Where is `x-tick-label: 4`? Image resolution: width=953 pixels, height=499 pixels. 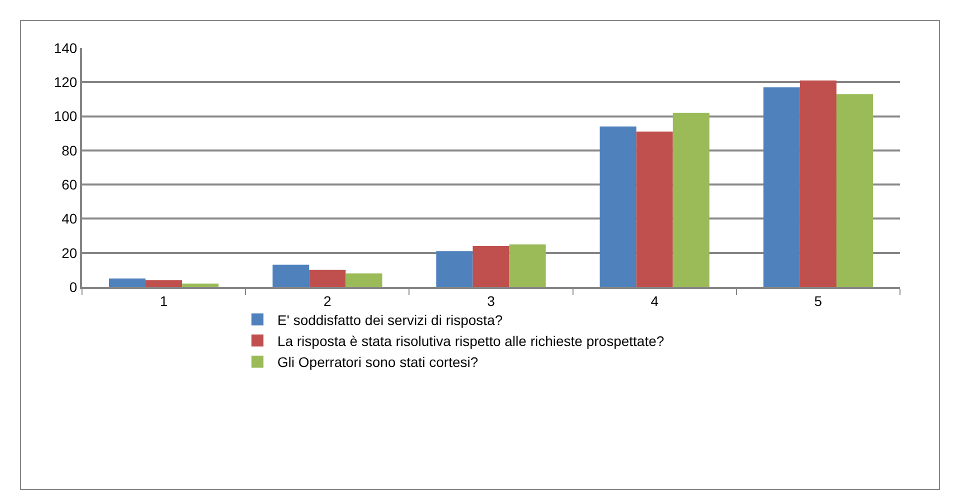 x-tick-label: 4 is located at coordinates (654, 300).